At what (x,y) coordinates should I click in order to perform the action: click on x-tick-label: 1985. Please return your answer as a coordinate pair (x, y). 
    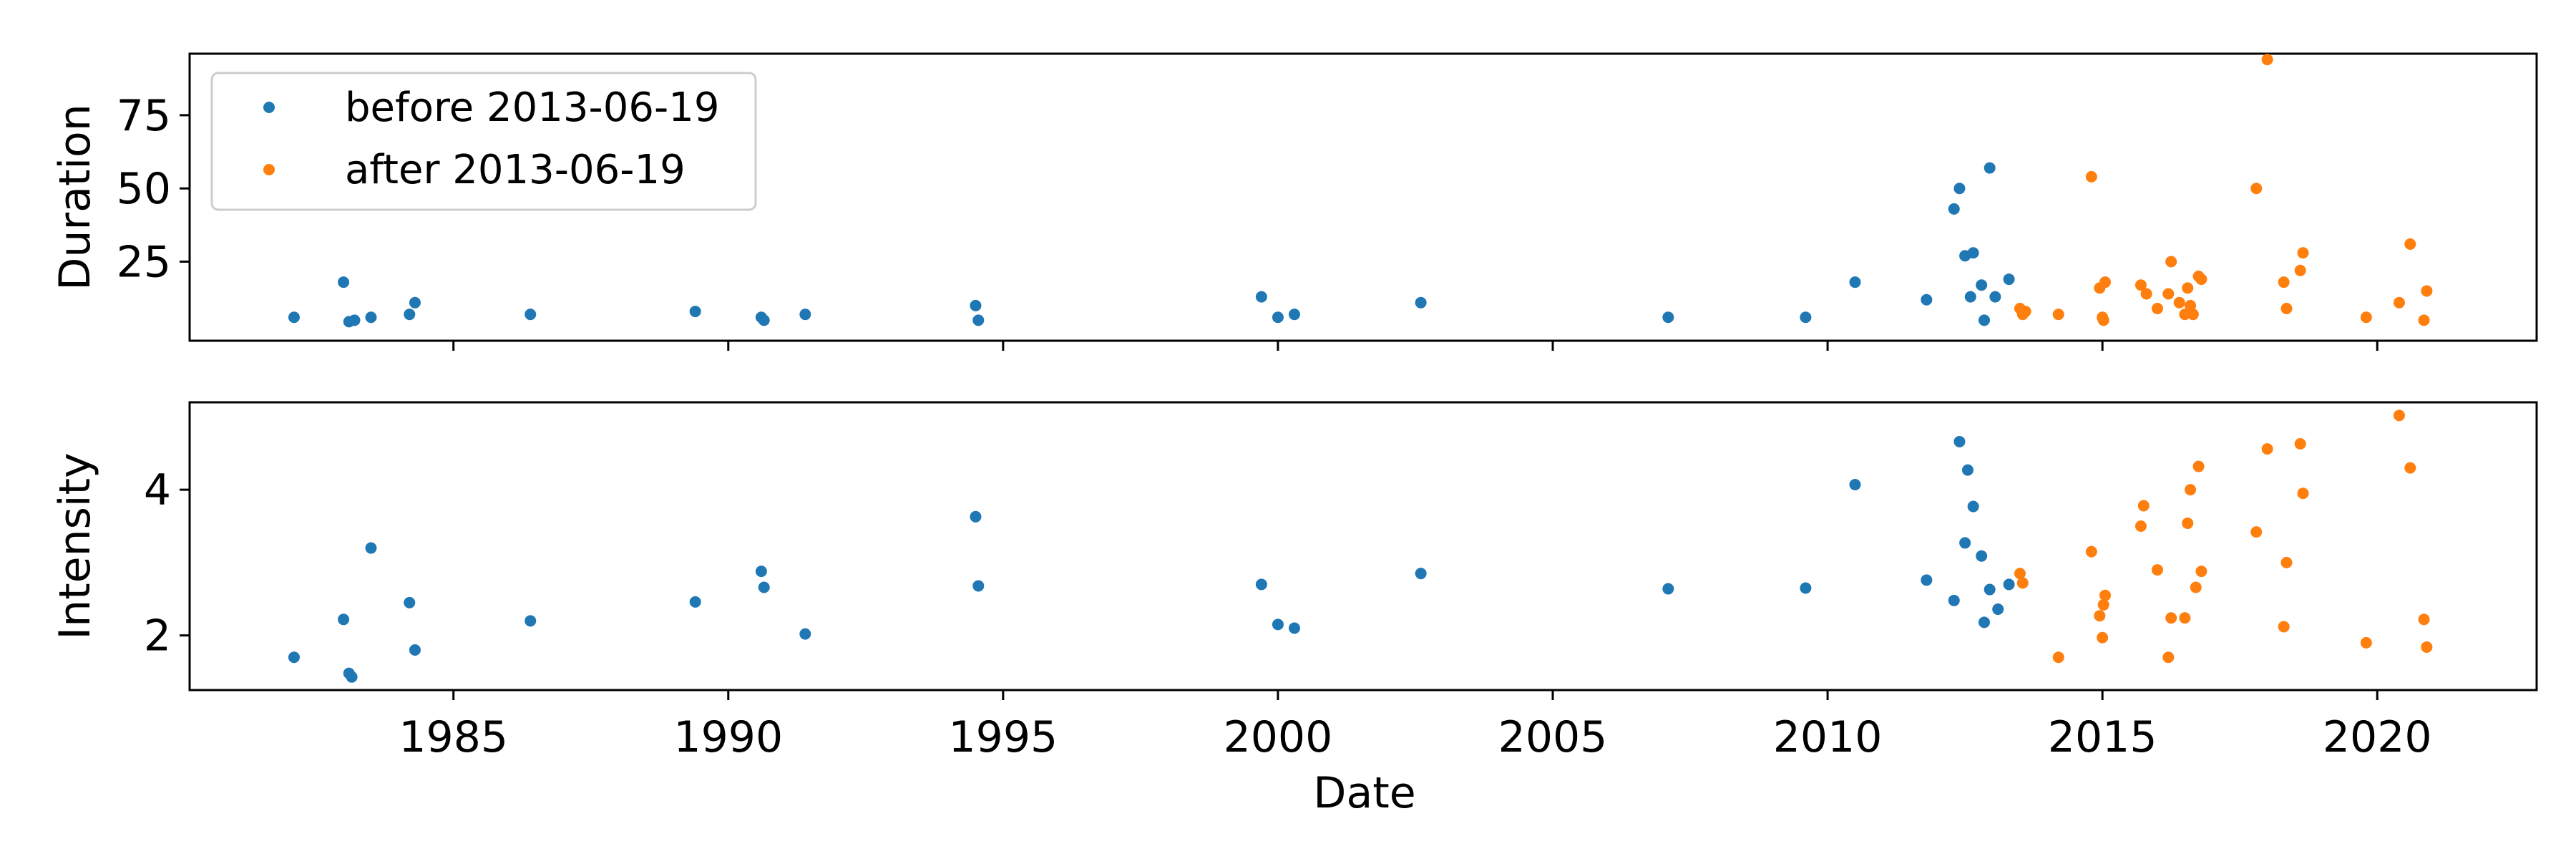
    Looking at the image, I should click on (453, 737).